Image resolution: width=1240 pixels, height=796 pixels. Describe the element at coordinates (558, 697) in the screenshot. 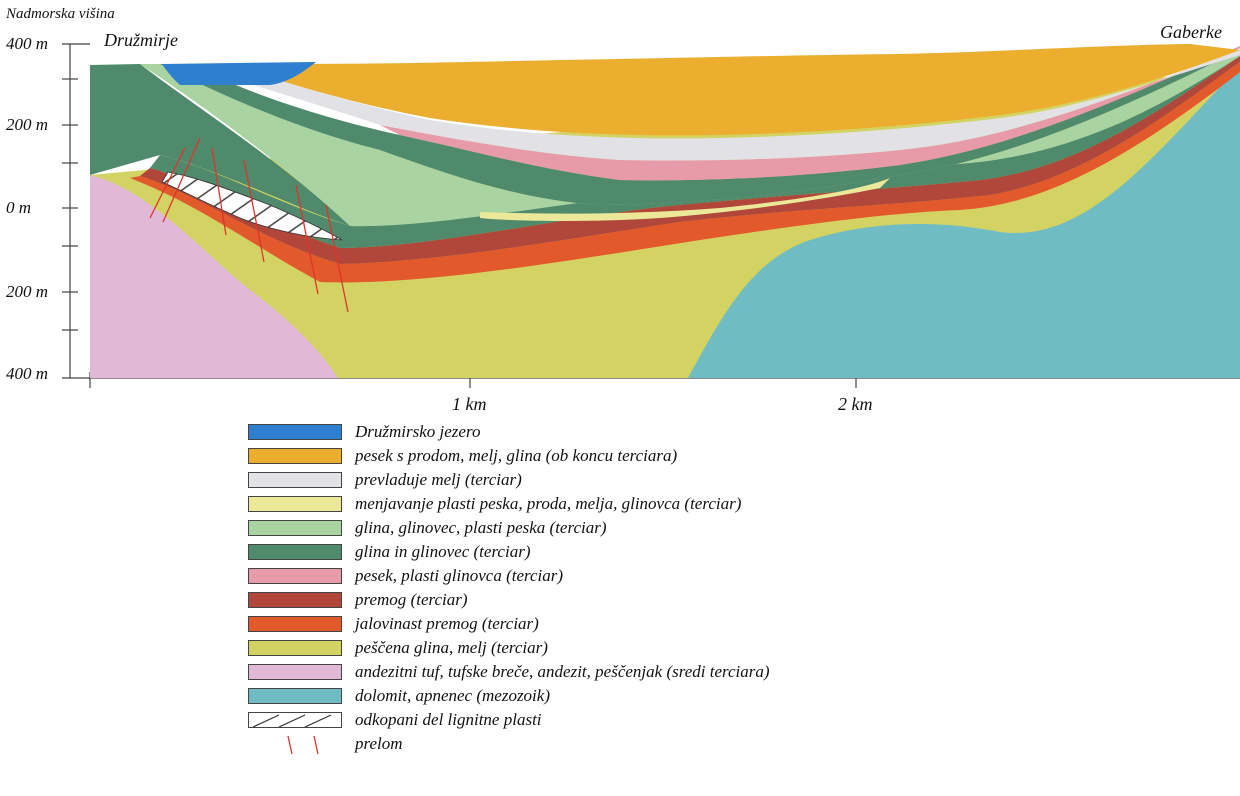

I see `legend-item-dolomite: dolomit, apnenec (mezozoik)` at that location.